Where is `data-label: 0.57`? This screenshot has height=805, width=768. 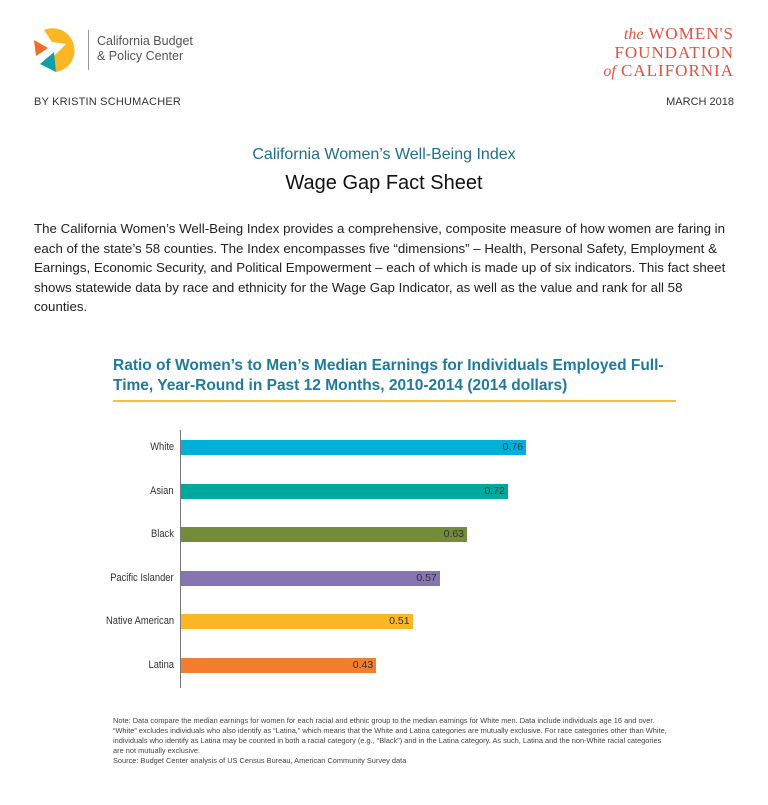
data-label: 0.57 is located at coordinates (426, 577).